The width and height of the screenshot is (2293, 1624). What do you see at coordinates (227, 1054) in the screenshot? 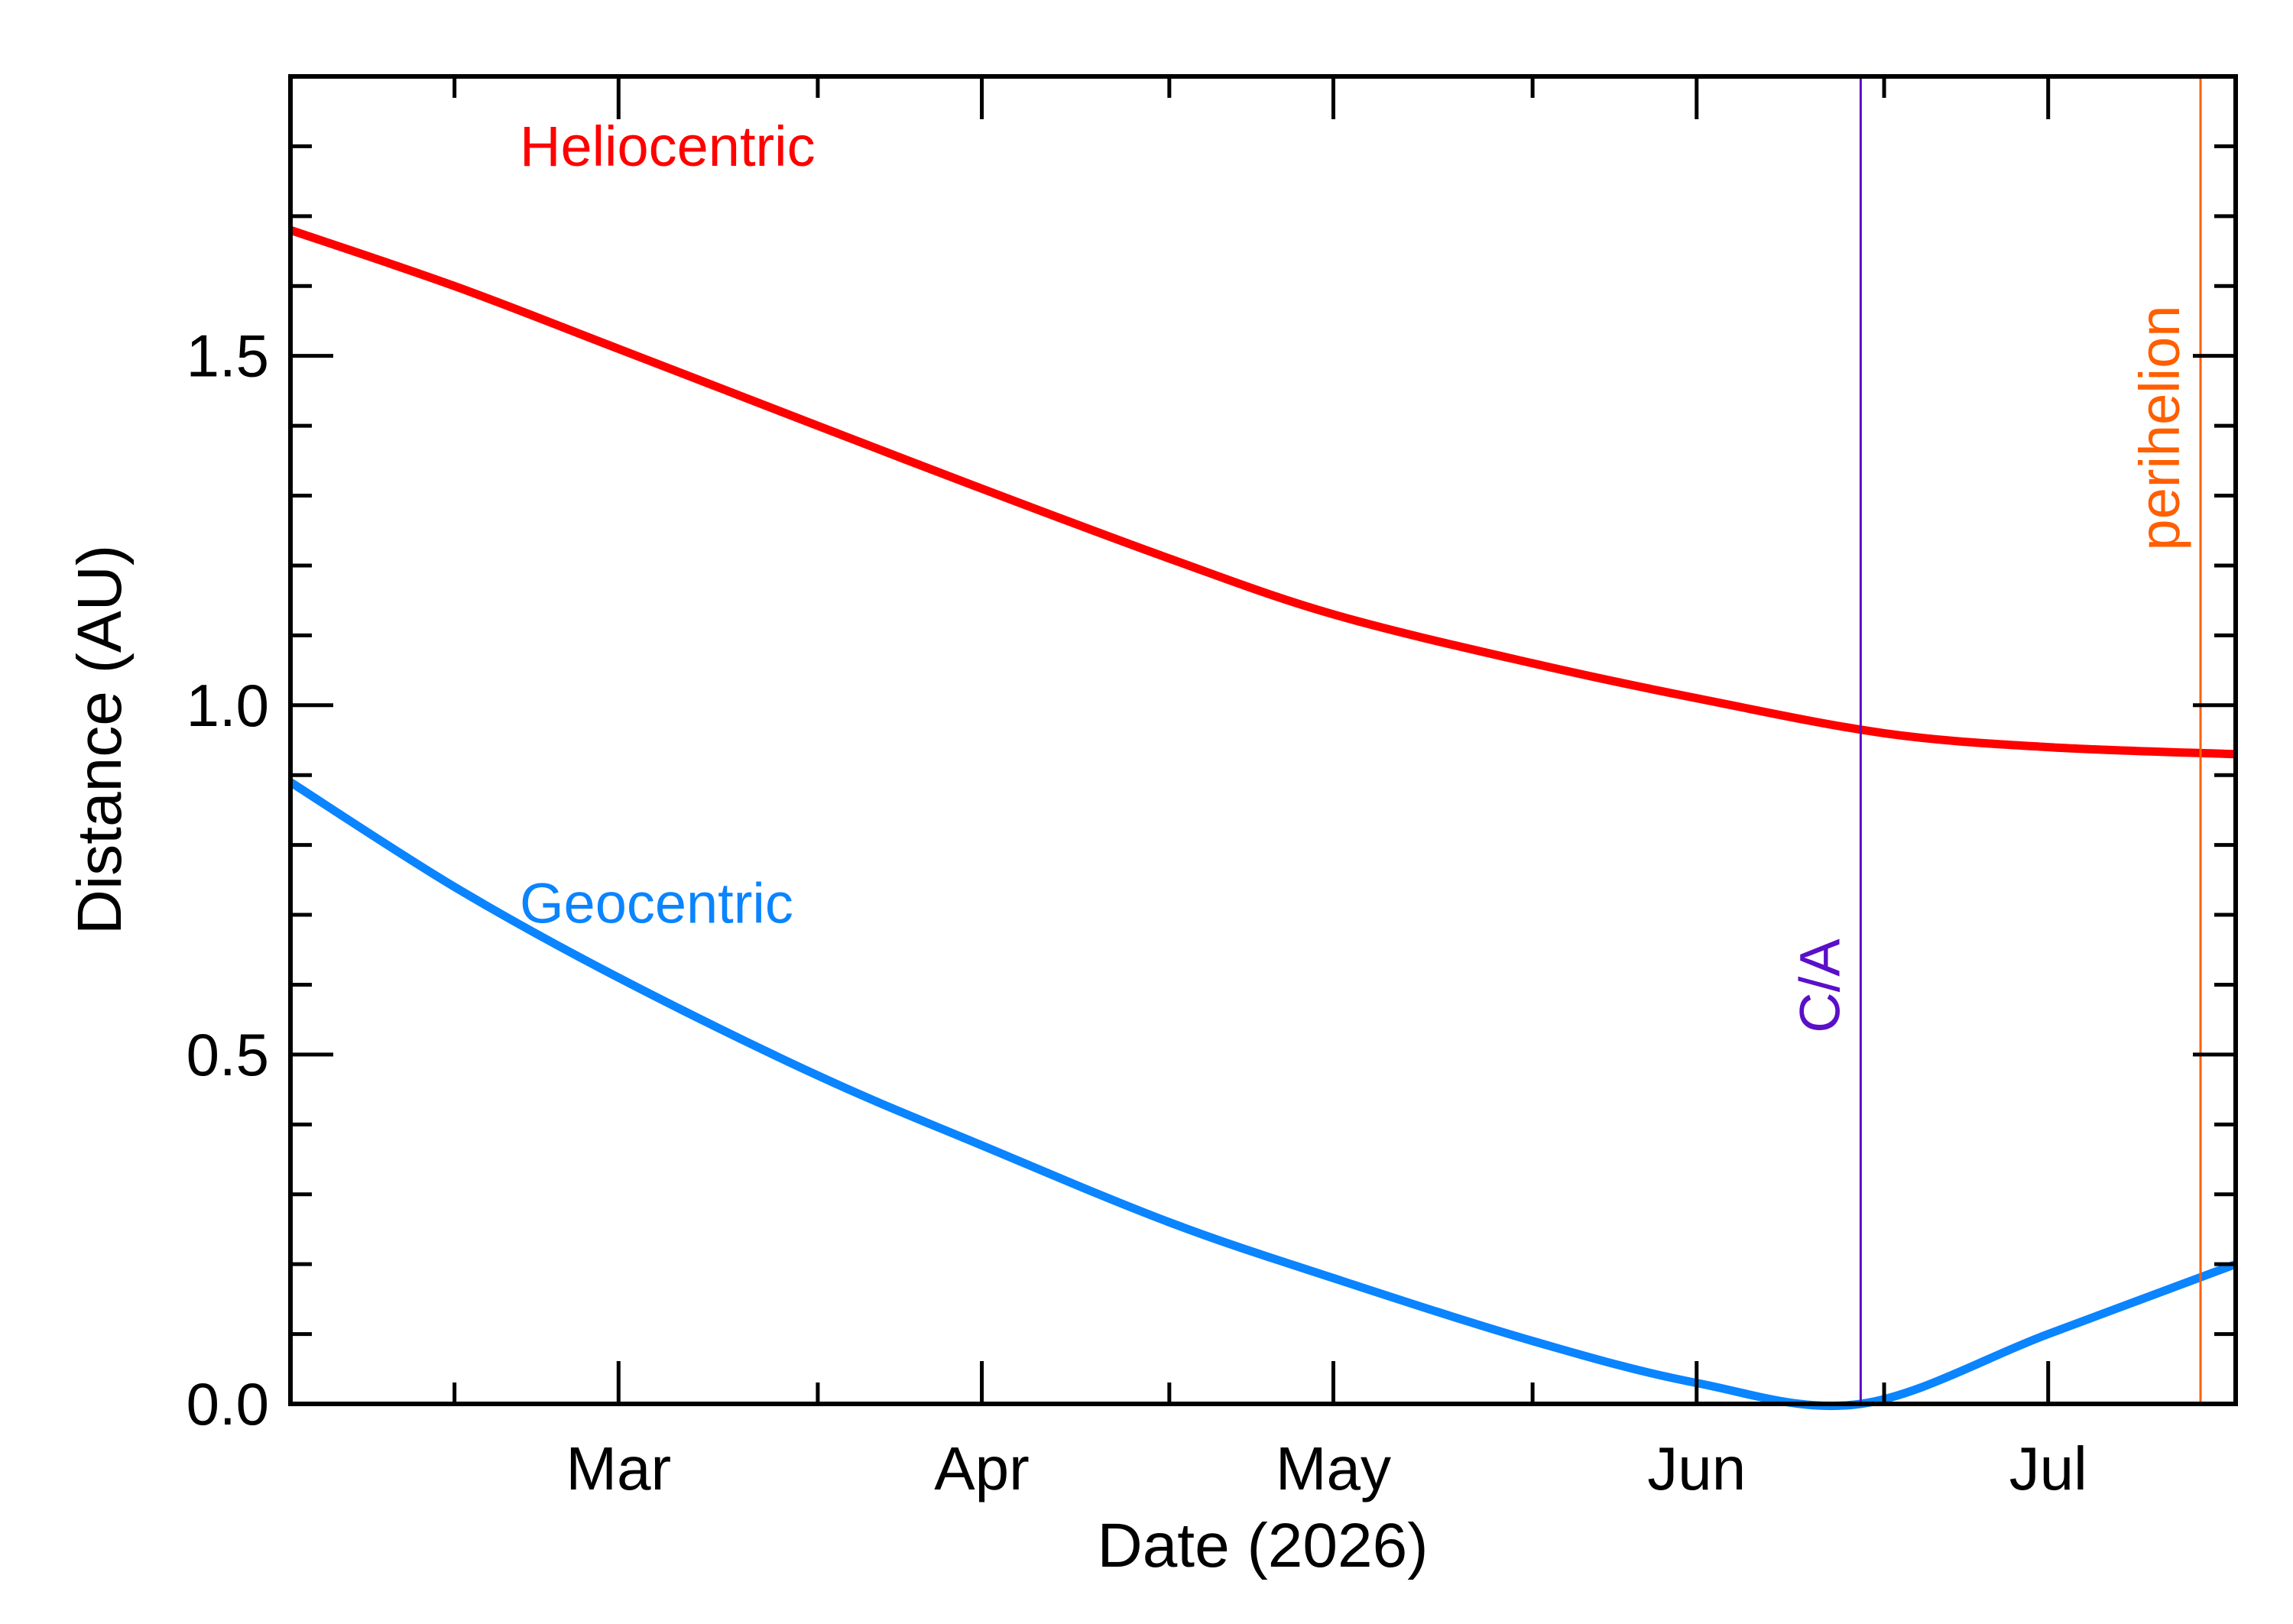
I see `y-tick-label: 0.5` at bounding box center [227, 1054].